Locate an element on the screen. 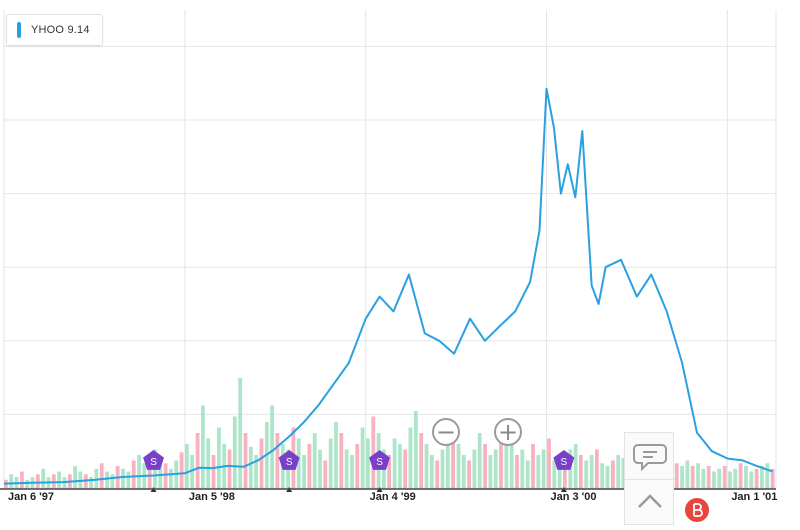  x-tick-label: Jan 4 '99 is located at coordinates (393, 497).